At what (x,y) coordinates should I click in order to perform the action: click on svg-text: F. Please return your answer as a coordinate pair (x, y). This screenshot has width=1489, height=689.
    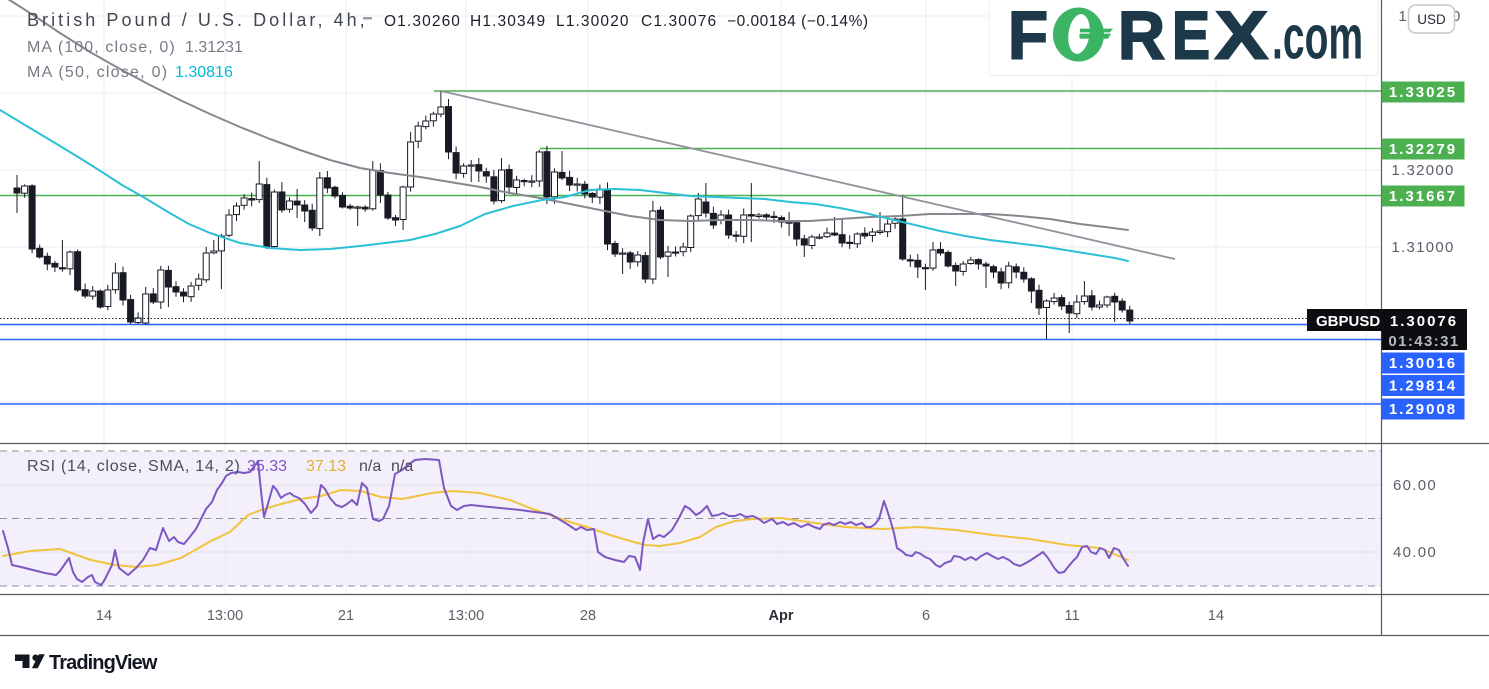
    Looking at the image, I should click on (1028, 37).